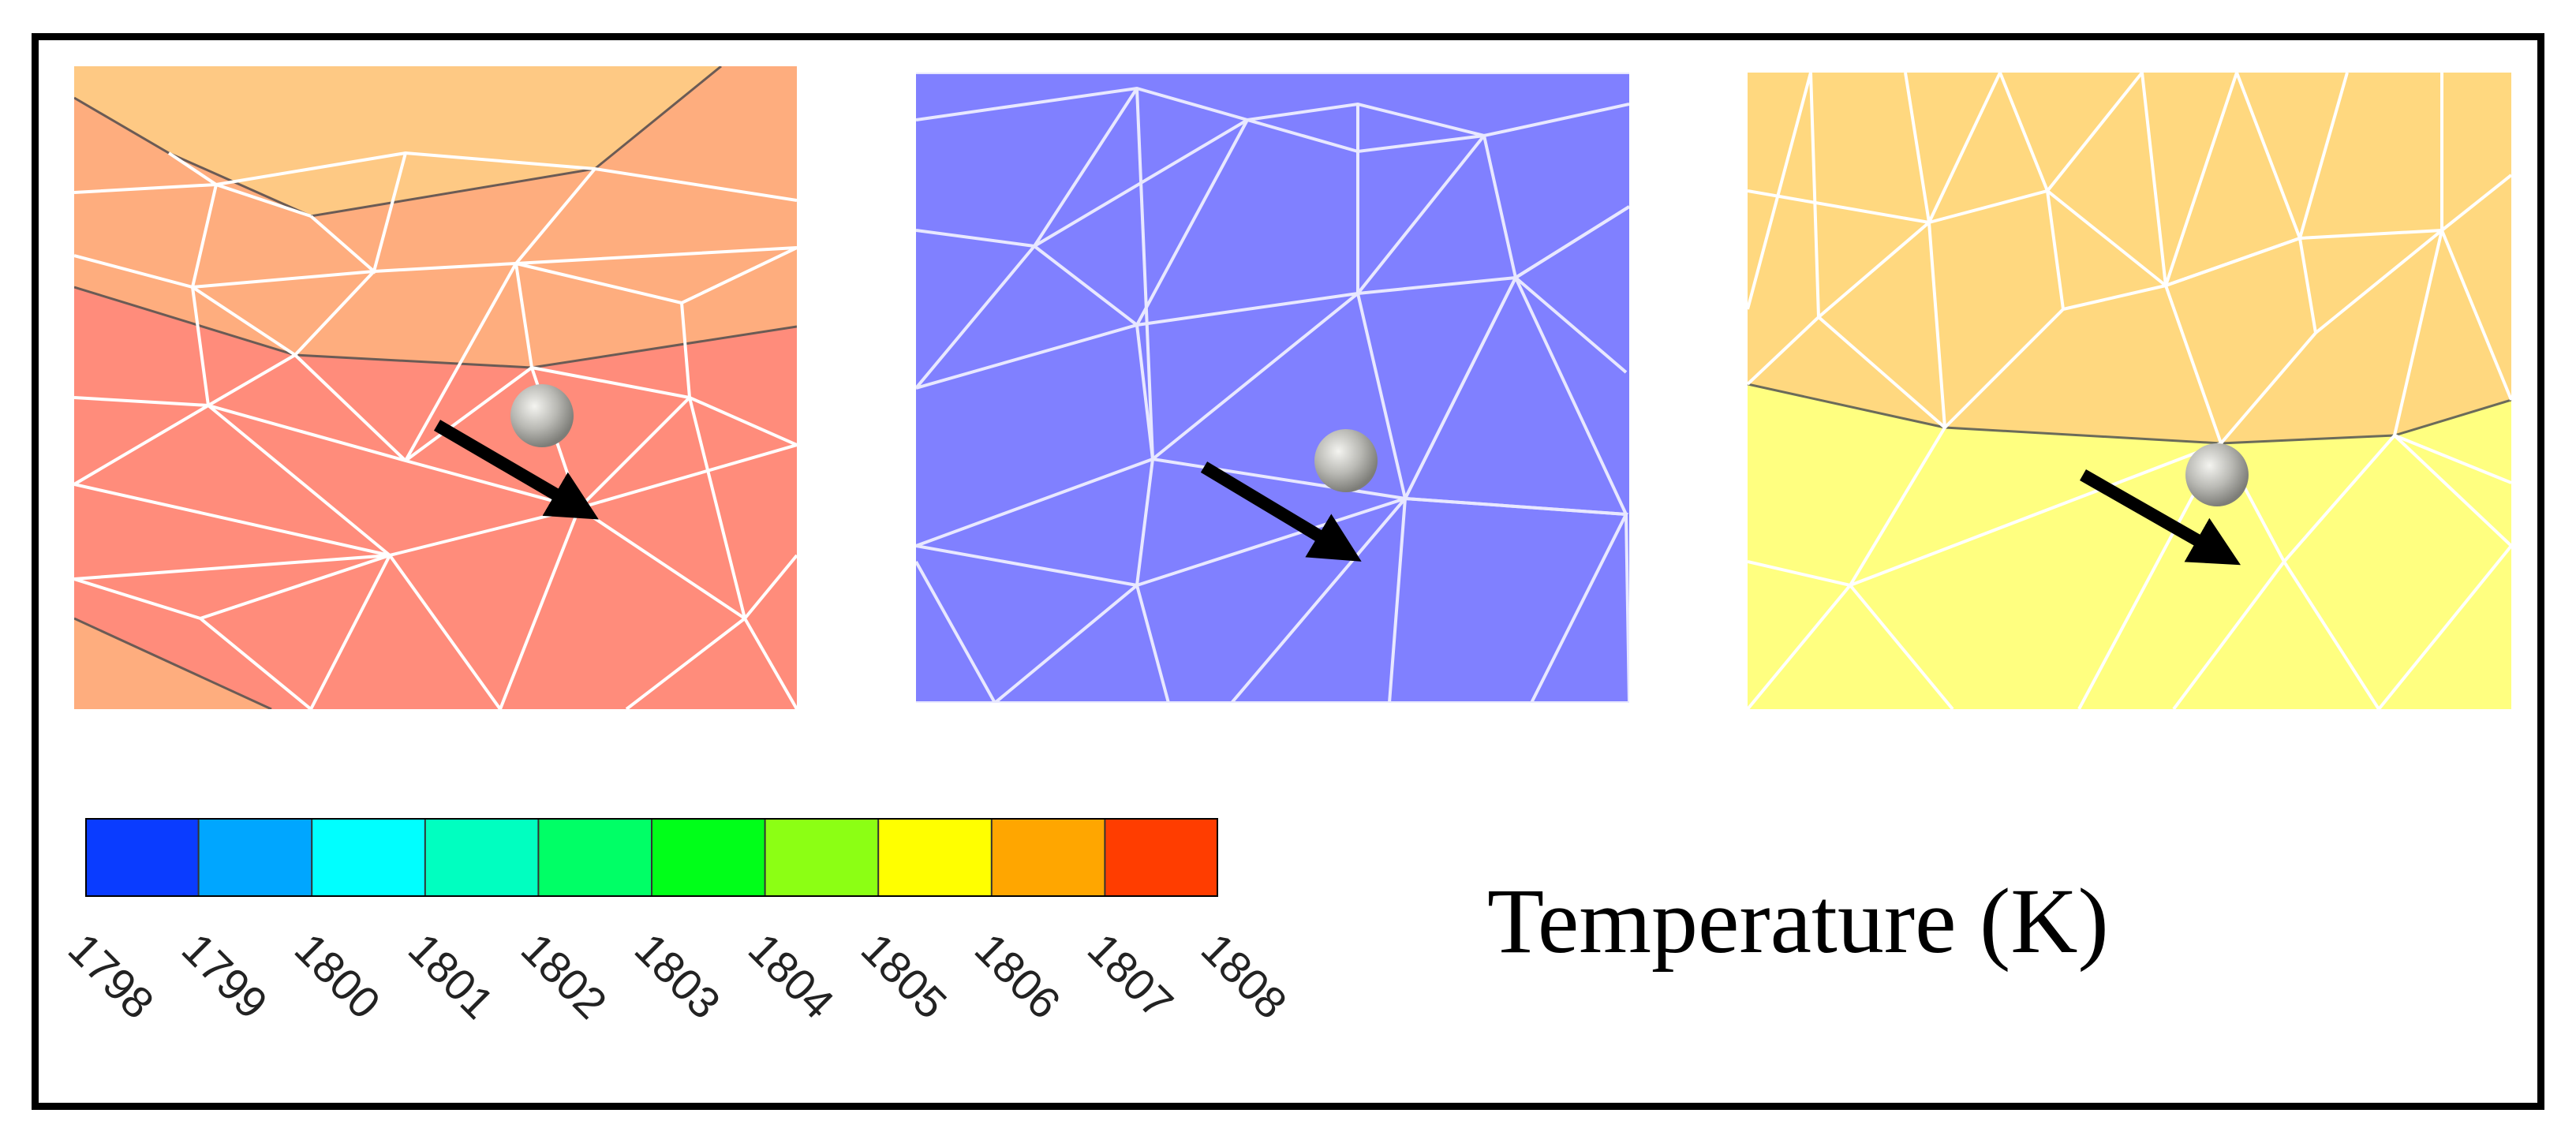  I want to click on mesh-lines, so click(436, 430).